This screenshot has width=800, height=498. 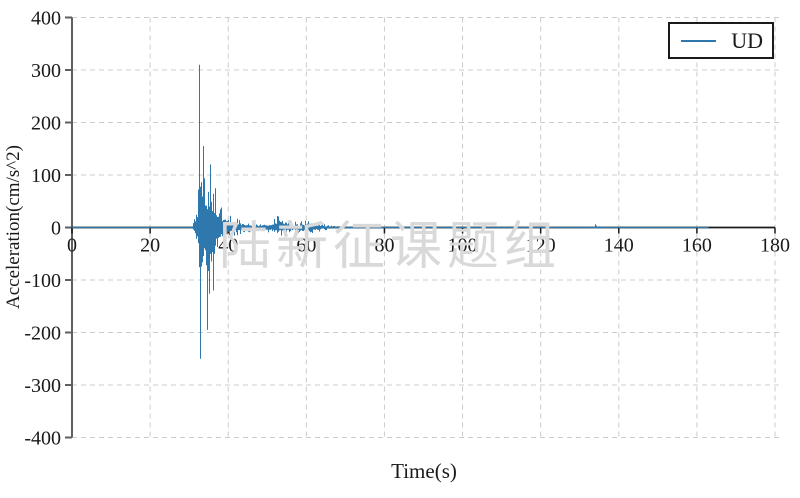 I want to click on y-tick-label: 400, so click(x=46, y=19).